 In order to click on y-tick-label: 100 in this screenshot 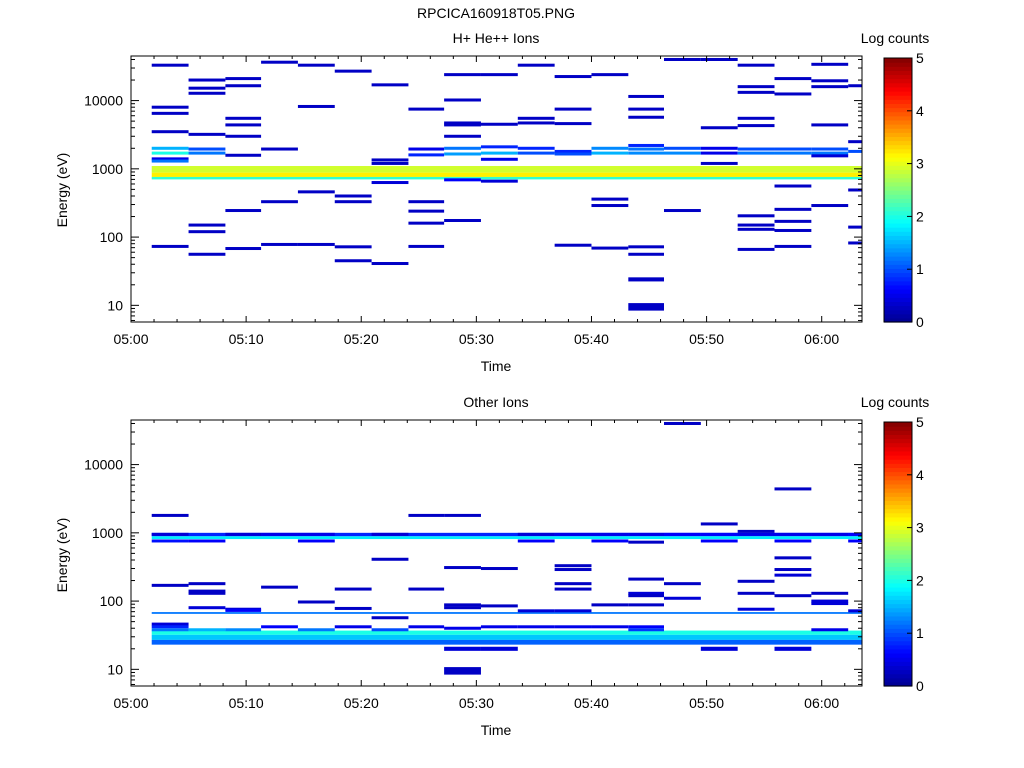, I will do `click(112, 601)`.